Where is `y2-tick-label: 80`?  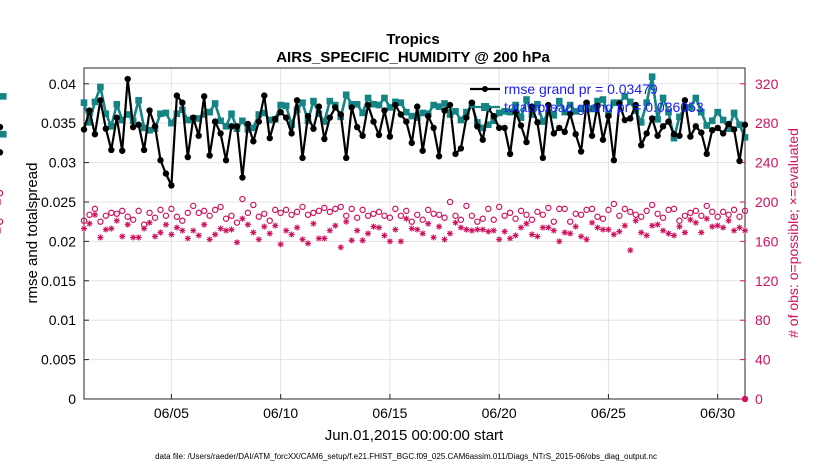 y2-tick-label: 80 is located at coordinates (763, 320).